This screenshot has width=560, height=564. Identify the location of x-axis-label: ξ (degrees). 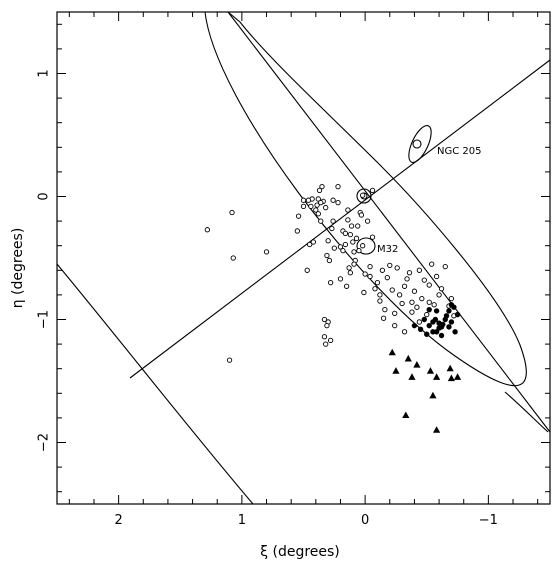
(300, 552).